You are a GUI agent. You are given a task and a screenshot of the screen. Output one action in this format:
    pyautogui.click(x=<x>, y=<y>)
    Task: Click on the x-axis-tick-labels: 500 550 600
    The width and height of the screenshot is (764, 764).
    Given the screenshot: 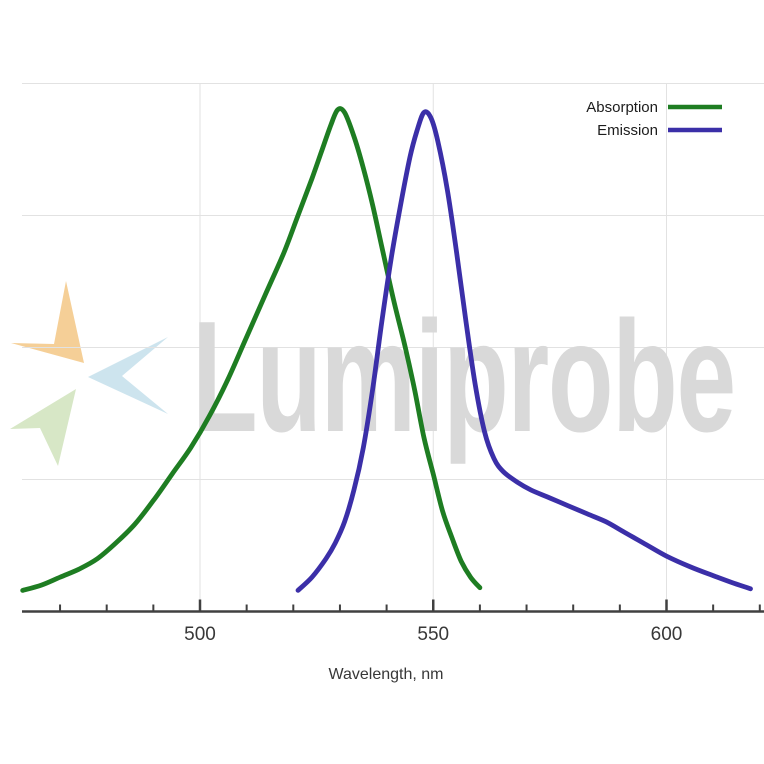 What is the action you would take?
    pyautogui.click(x=433, y=634)
    